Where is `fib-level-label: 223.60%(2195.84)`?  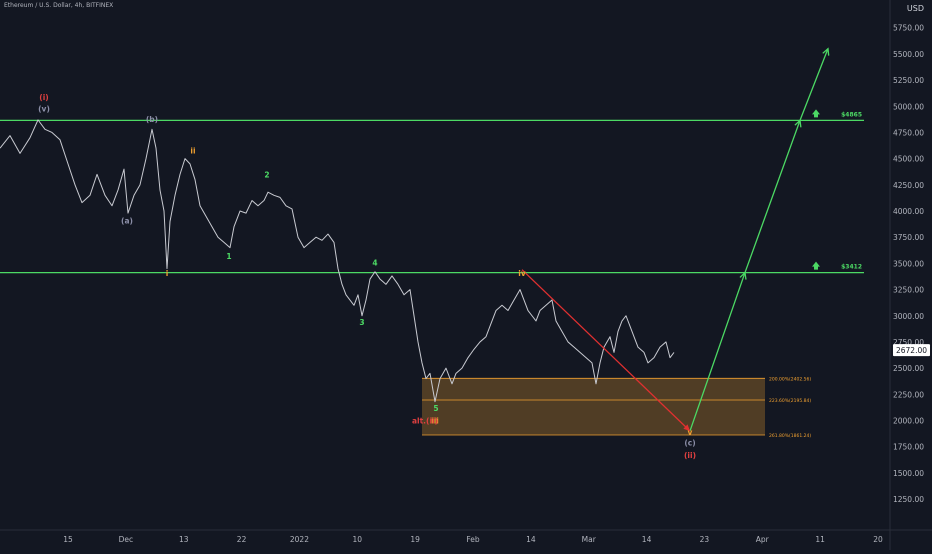
fib-level-label: 223.60%(2195.84) is located at coordinates (790, 401).